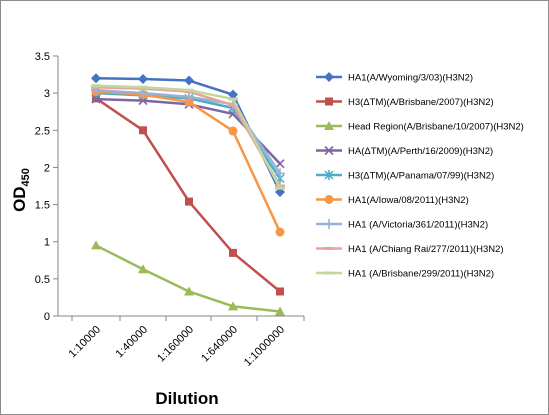  Describe the element at coordinates (19, 199) in the screenshot. I see `y-axis-title-main: OD` at that location.